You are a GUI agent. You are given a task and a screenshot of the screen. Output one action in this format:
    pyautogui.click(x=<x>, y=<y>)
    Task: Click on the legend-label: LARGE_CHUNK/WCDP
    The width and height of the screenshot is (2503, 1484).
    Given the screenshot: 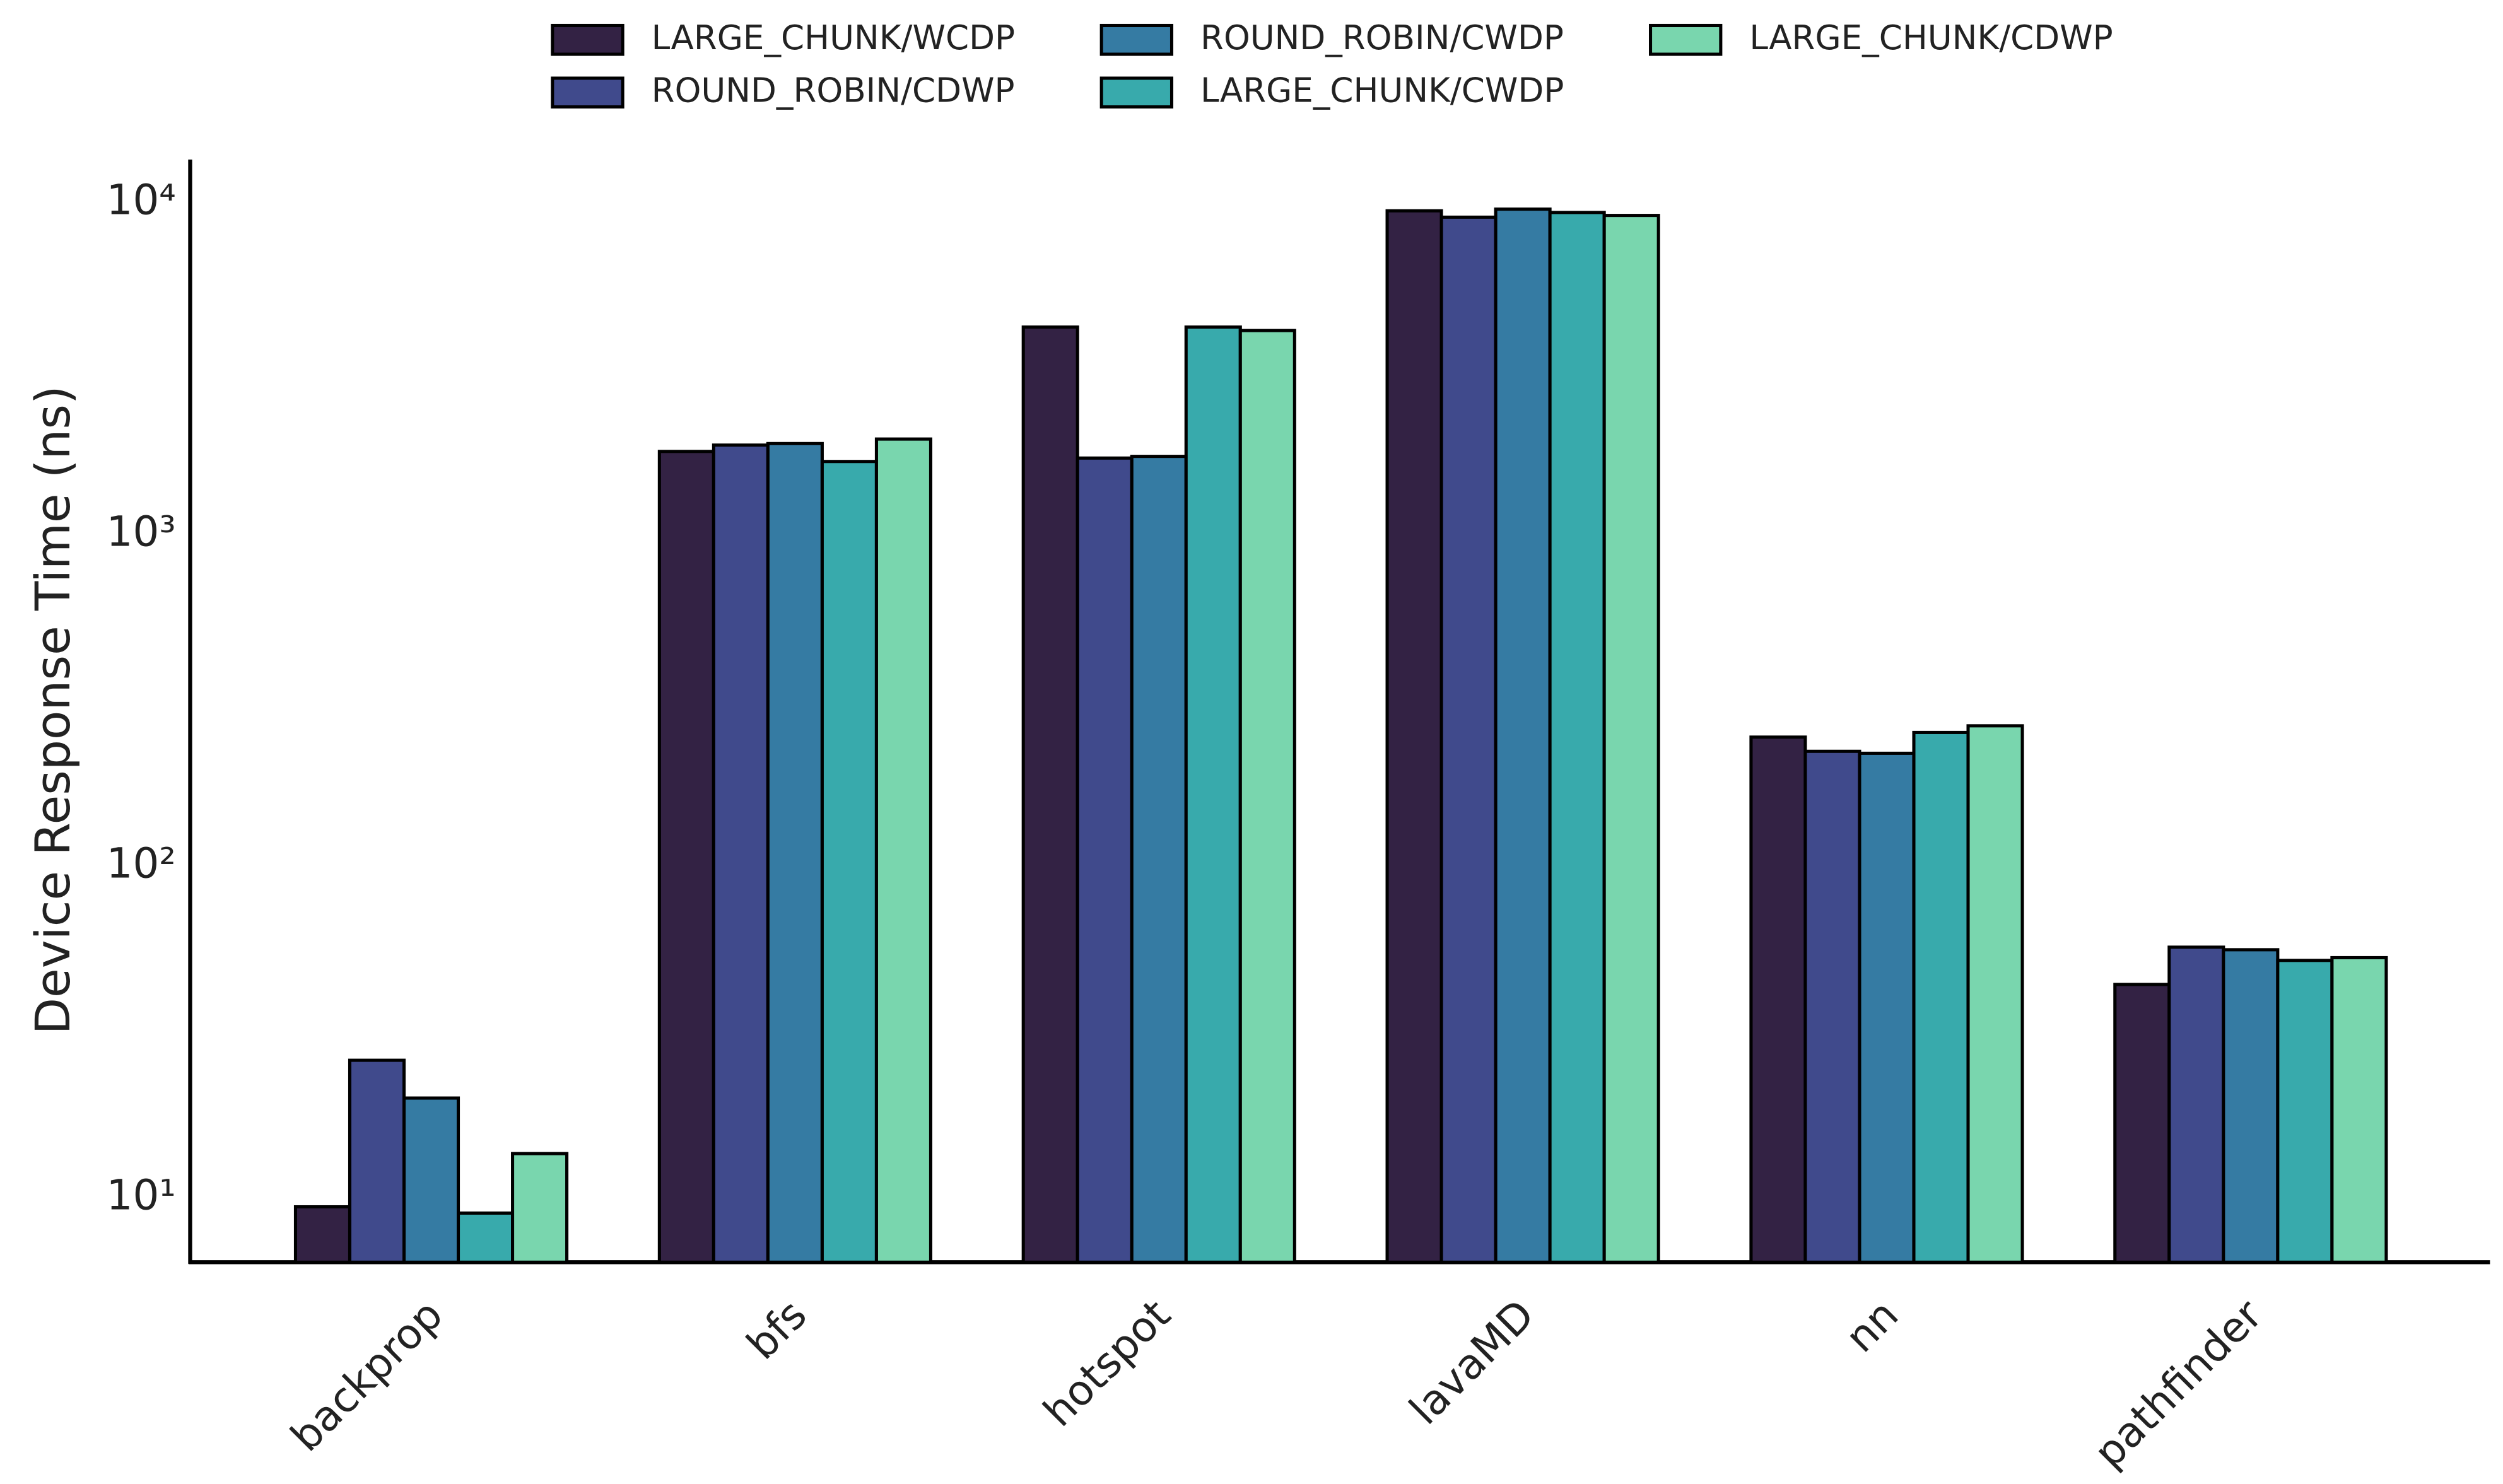 What is the action you would take?
    pyautogui.click(x=833, y=37)
    